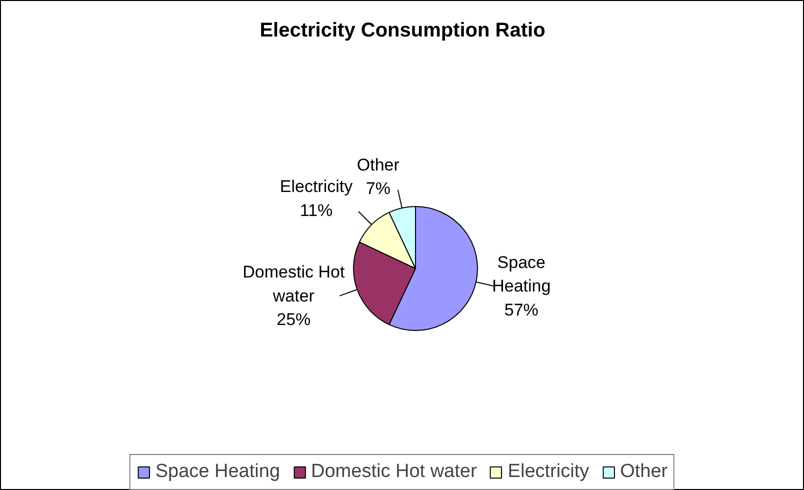  I want to click on slice-label: Electricity, so click(317, 186).